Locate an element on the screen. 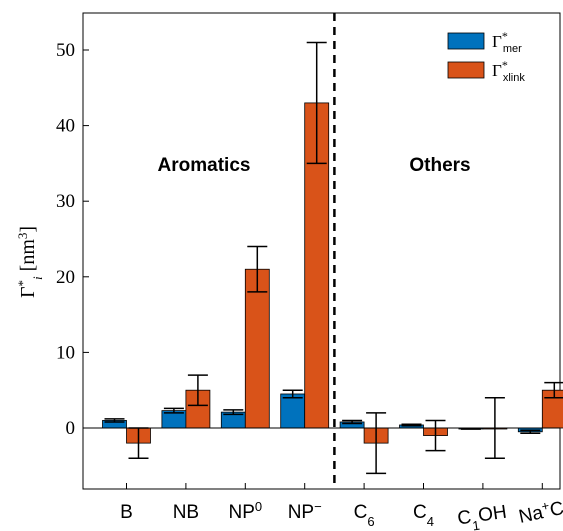 The image size is (563, 531). x-tick-label-5: C4 is located at coordinates (423, 515).